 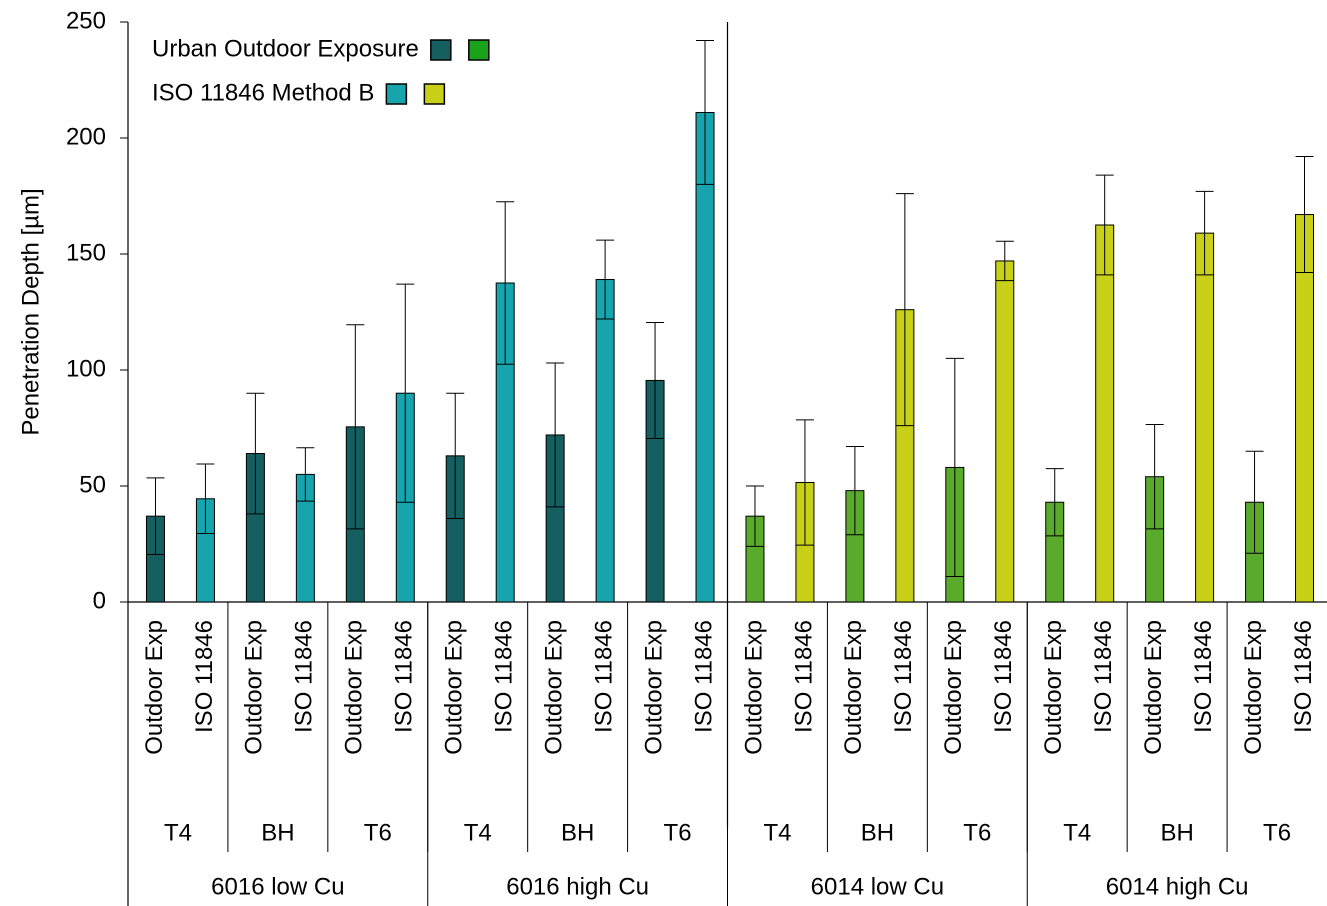 I want to click on group-label: 6014 low Cu, so click(x=877, y=886).